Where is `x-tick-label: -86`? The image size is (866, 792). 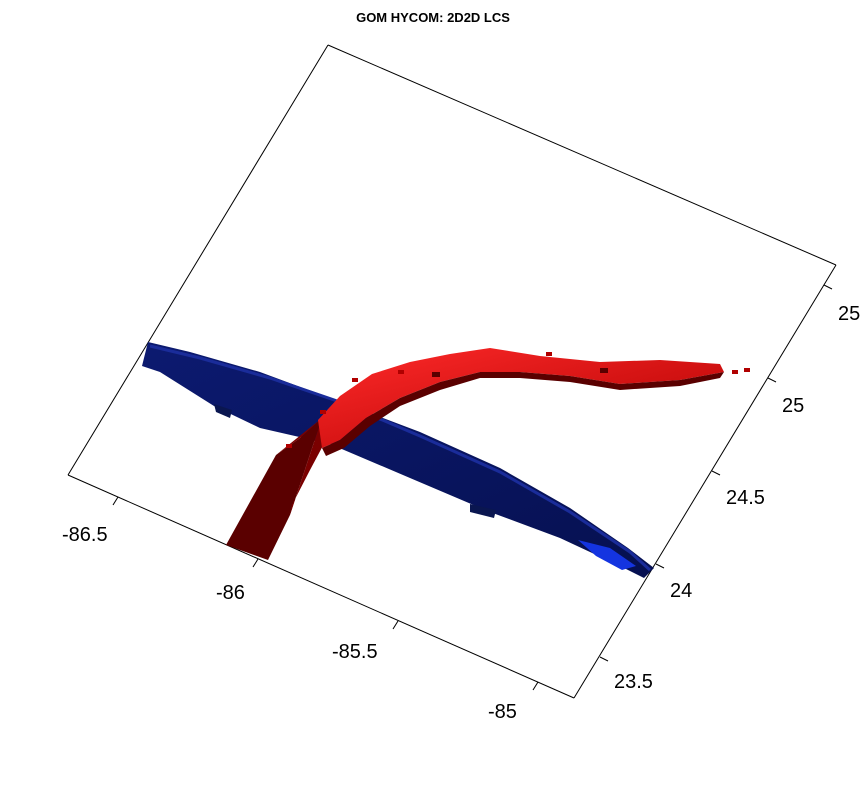 x-tick-label: -86 is located at coordinates (230, 593).